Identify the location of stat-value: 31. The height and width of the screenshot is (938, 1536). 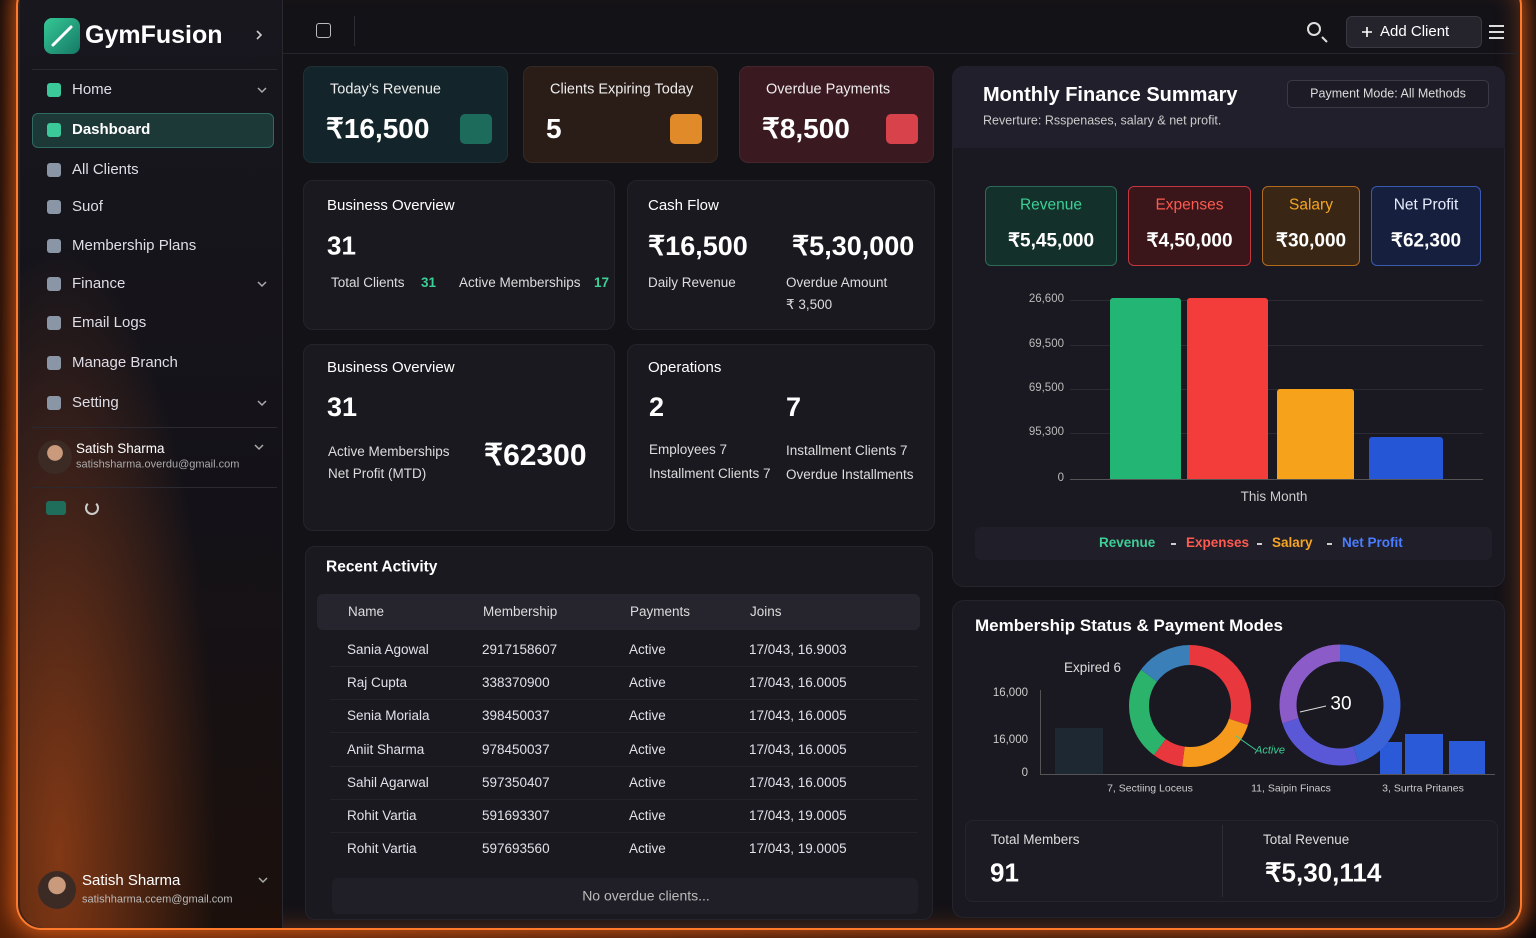
(429, 282).